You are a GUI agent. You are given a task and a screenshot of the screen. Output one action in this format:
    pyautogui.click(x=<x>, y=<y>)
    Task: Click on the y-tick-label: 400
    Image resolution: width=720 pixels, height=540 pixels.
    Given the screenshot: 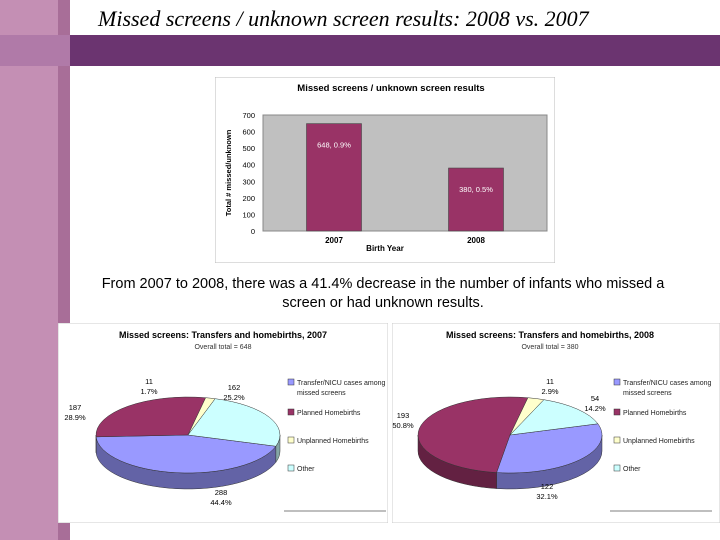 What is the action you would take?
    pyautogui.click(x=248, y=165)
    